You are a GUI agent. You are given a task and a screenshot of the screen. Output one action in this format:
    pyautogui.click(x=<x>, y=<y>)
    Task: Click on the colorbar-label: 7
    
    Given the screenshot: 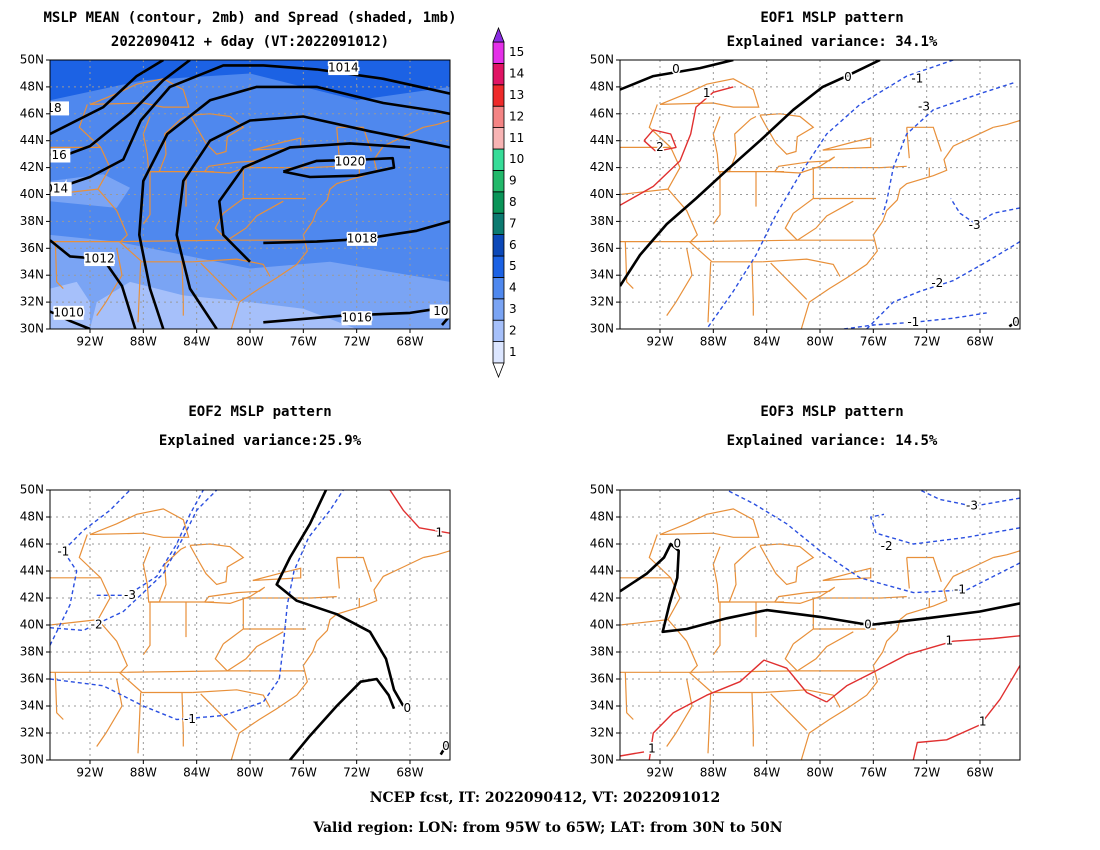 What is the action you would take?
    pyautogui.click(x=513, y=223)
    